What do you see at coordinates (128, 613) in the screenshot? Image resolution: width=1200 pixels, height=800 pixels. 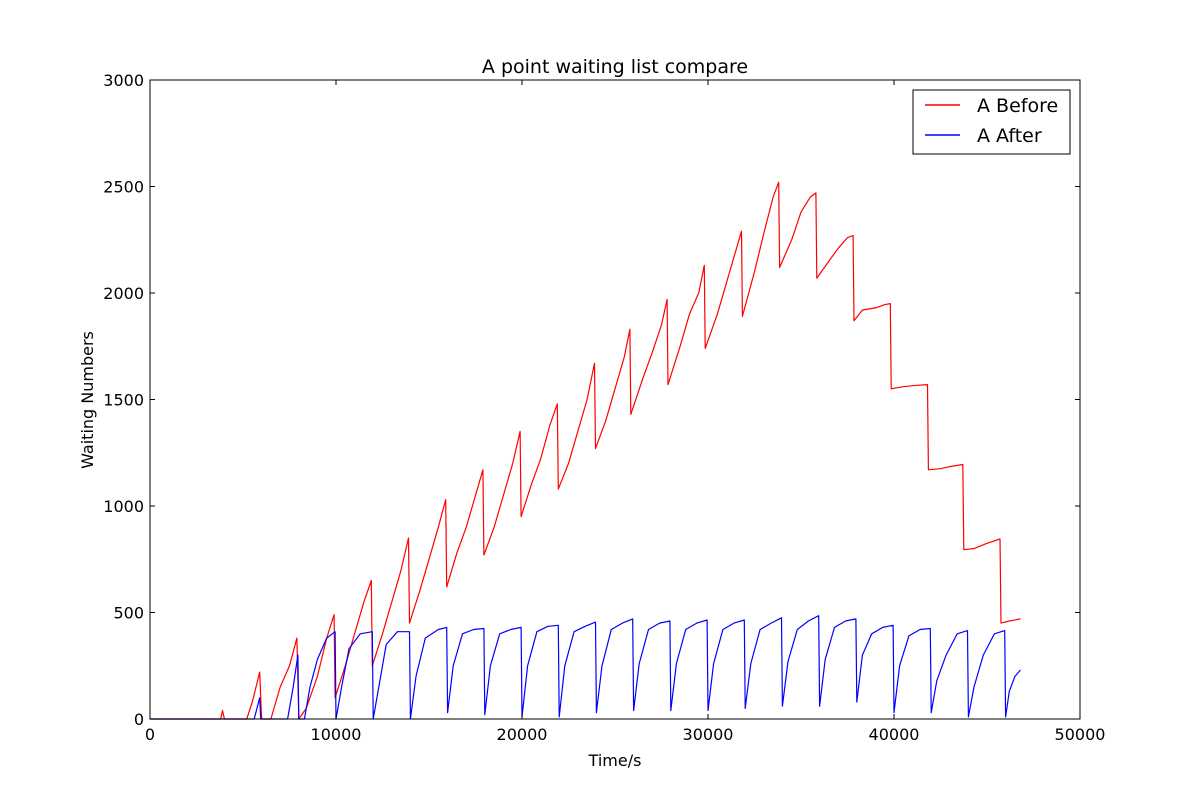 I see `y-tick-label: 500` at bounding box center [128, 613].